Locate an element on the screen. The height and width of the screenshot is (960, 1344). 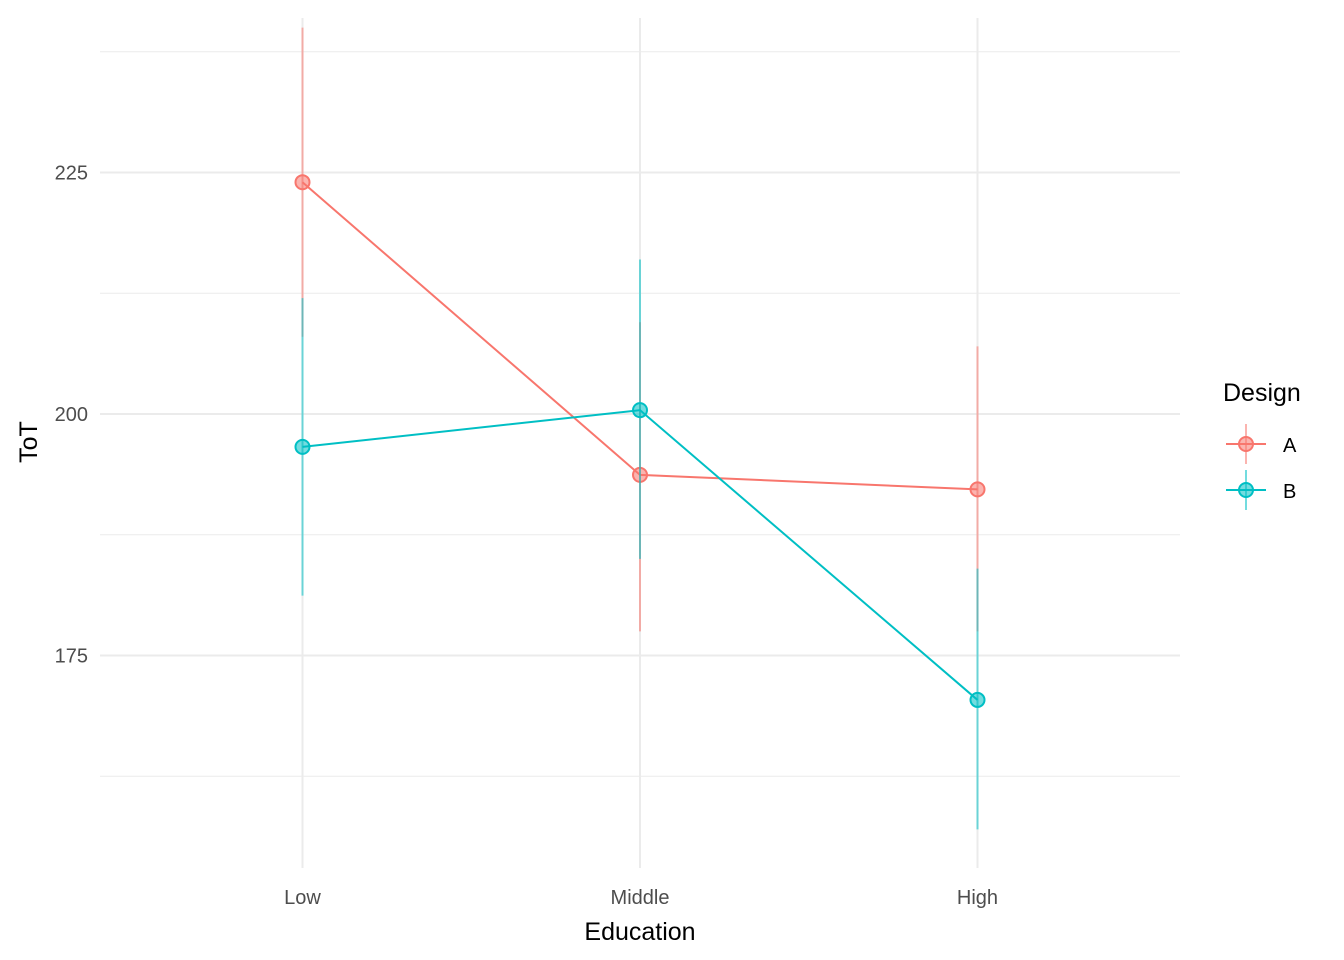
y-axis-ticks: 175 200 225 is located at coordinates (71, 415).